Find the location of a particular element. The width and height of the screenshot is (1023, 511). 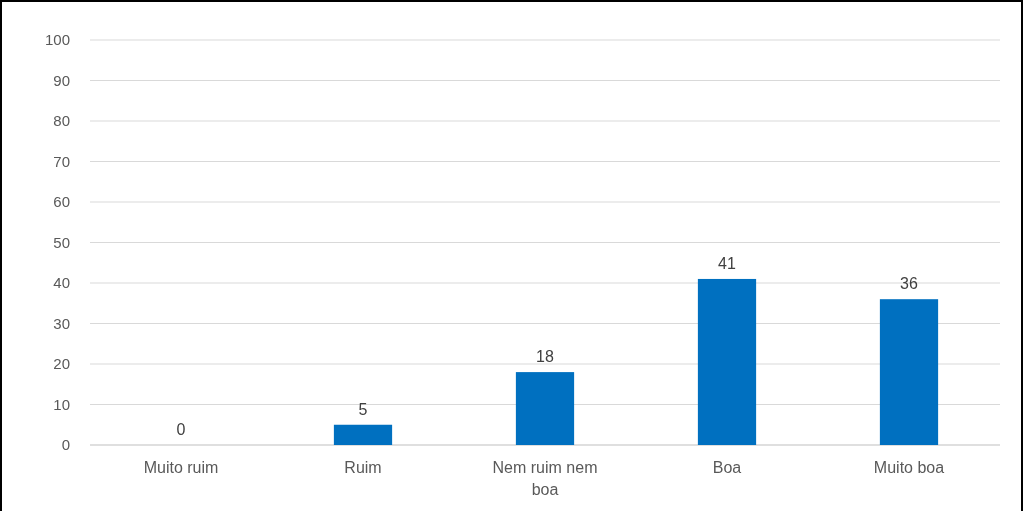

y-tick-label: 70 is located at coordinates (61, 161).